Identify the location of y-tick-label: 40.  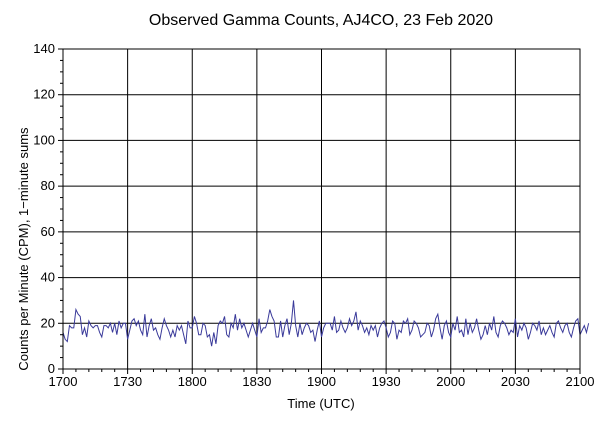
(48, 277).